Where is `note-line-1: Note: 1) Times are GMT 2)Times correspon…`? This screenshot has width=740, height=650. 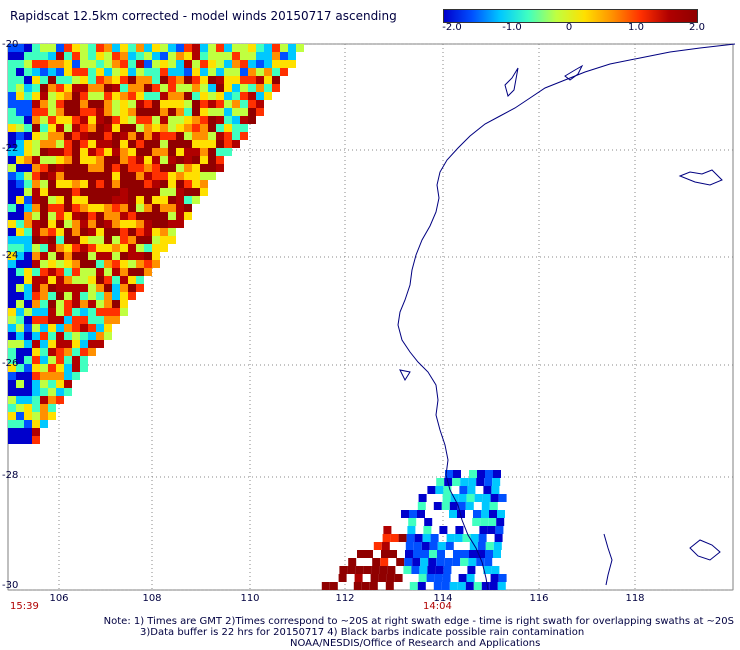
note-line-1: Note: 1) Times are GMT 2)Times correspon… is located at coordinates (418, 621).